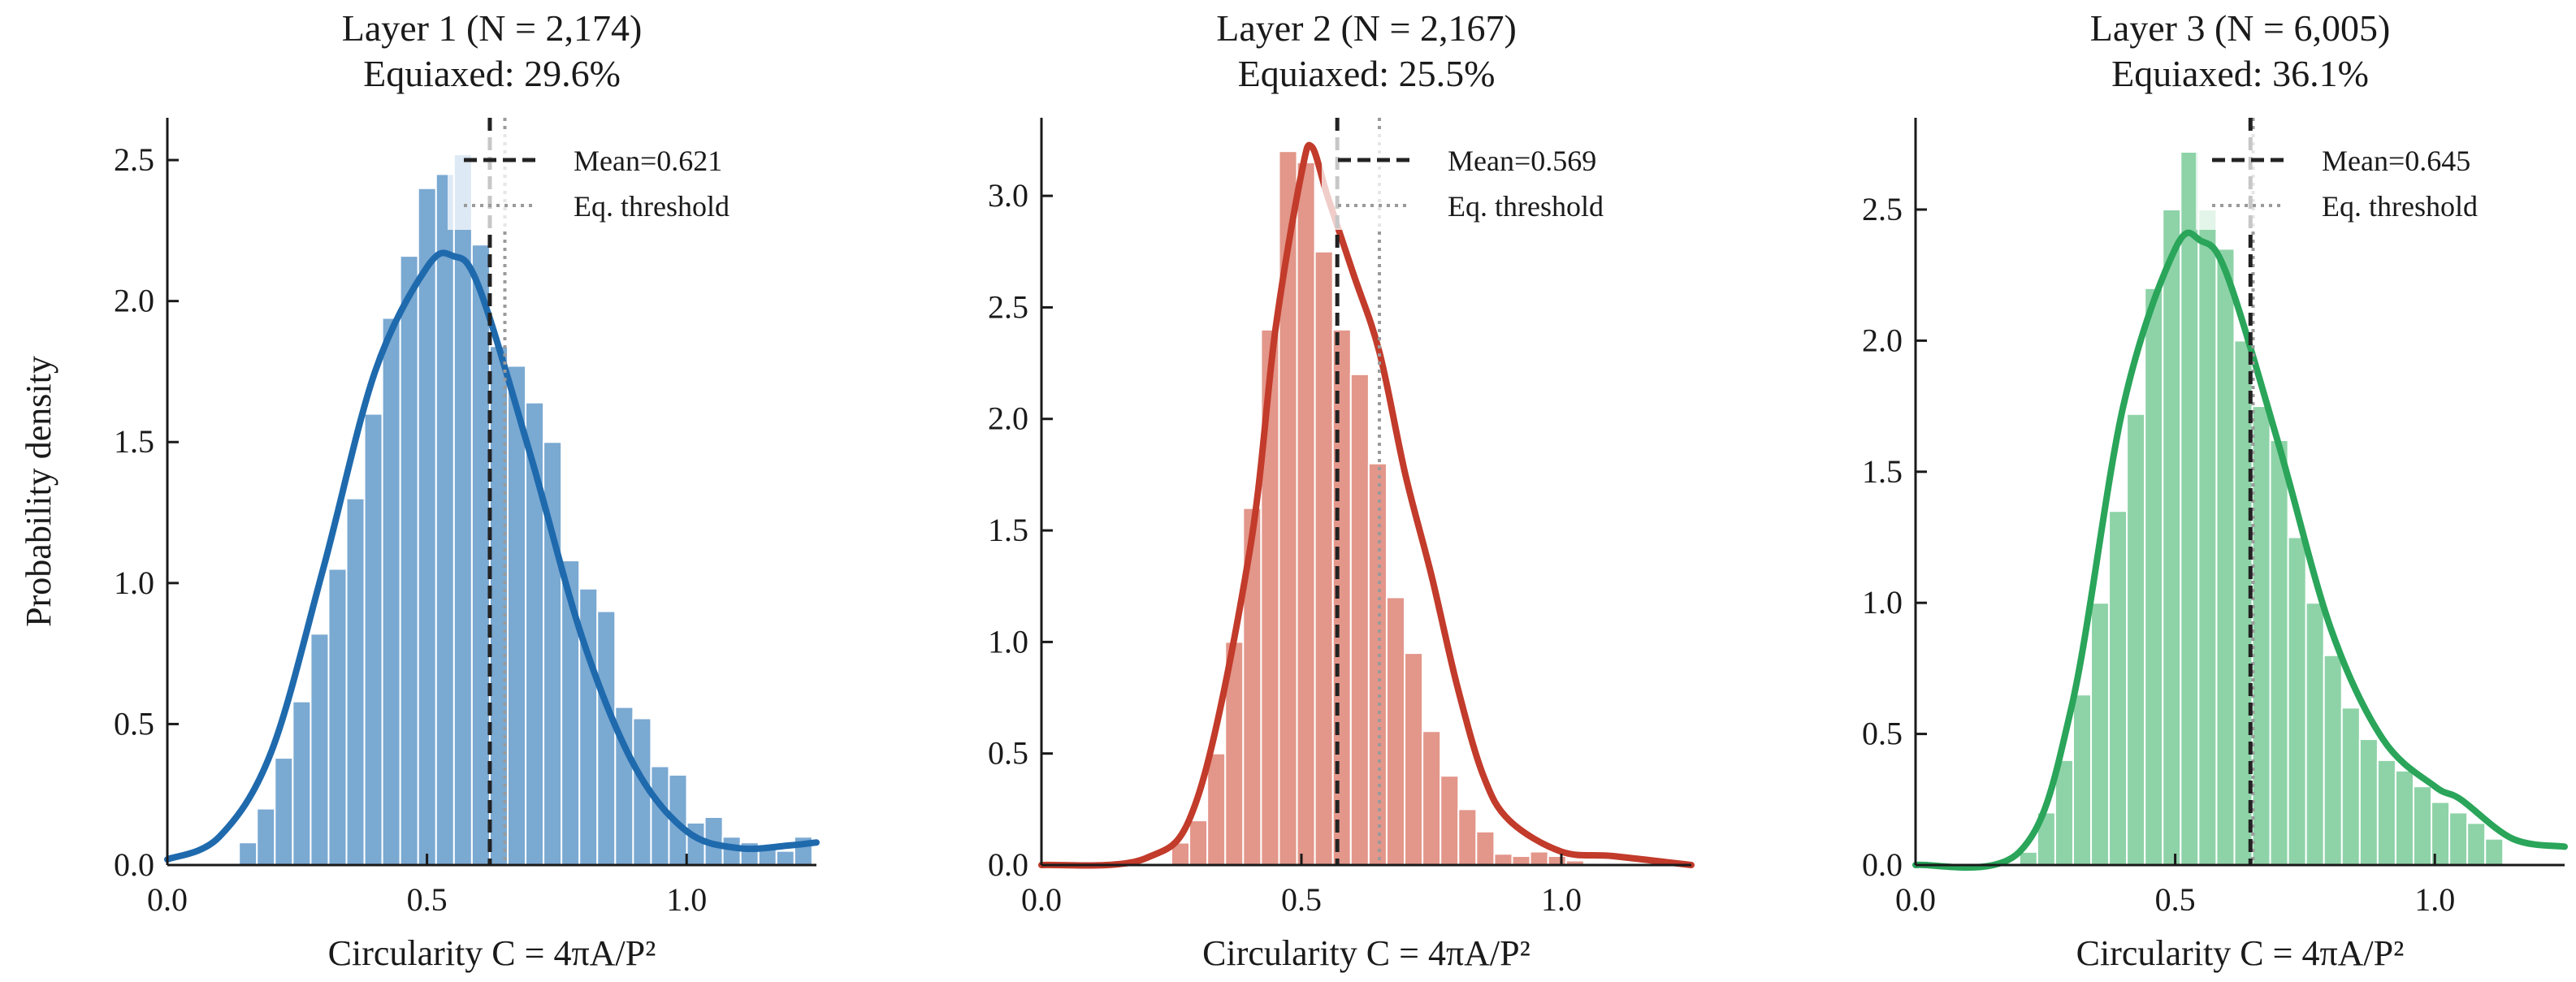  Describe the element at coordinates (493, 28) in the screenshot. I see `panel-title: Layer 1 (N = 2,174)` at that location.